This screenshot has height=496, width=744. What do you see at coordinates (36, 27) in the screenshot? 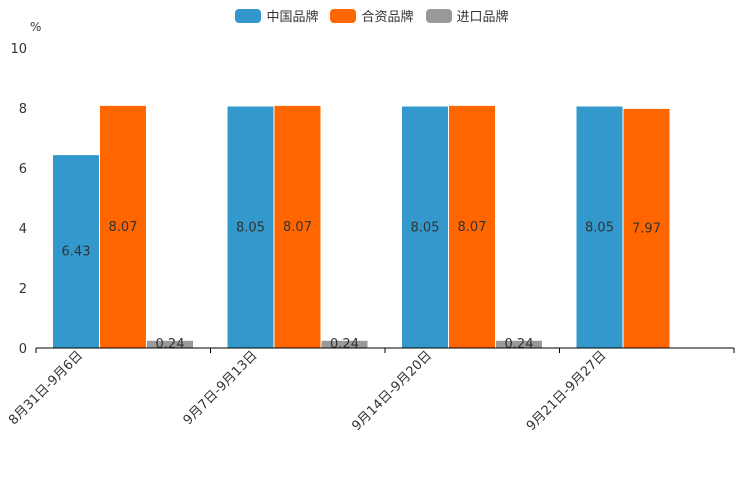
I see `y-axis-unit: %` at bounding box center [36, 27].